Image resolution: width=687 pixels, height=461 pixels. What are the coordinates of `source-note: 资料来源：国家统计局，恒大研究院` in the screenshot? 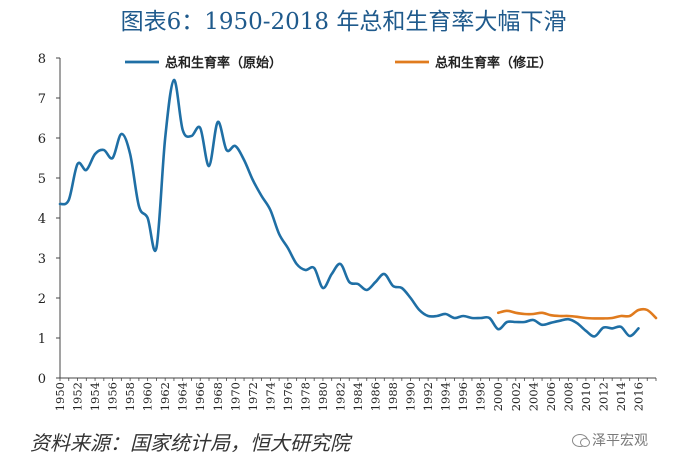 It's located at (190, 443).